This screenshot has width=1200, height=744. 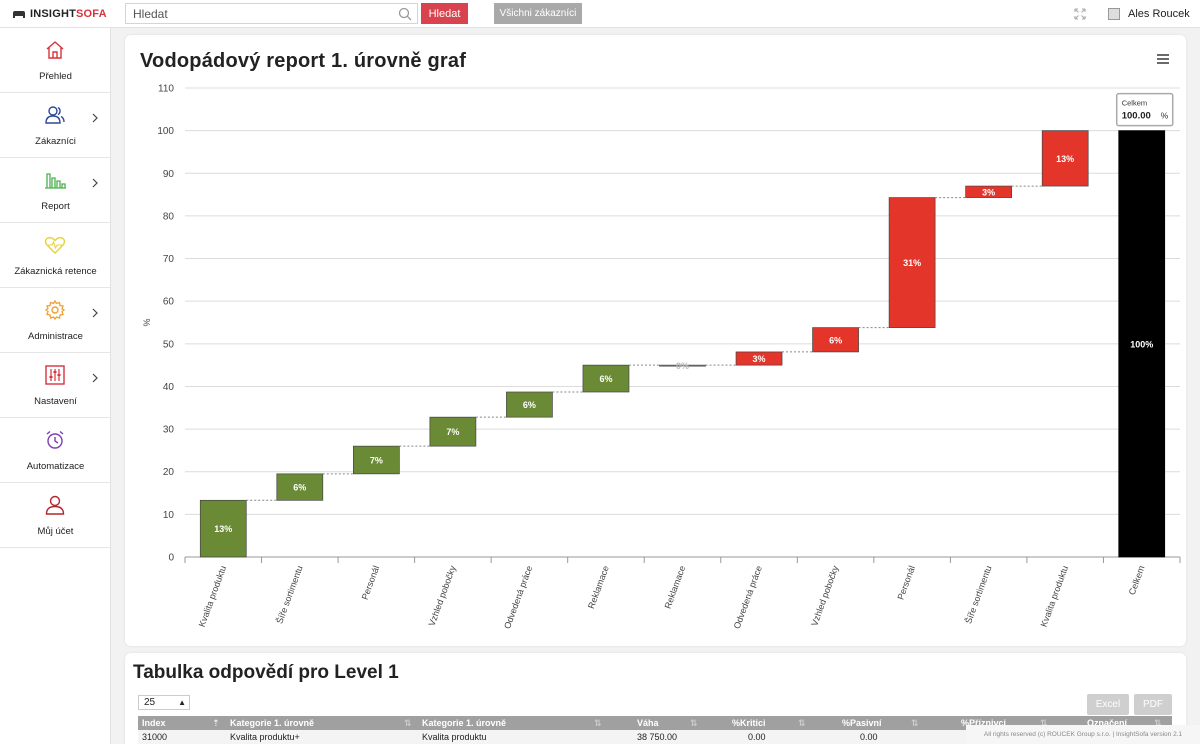 I want to click on y-tick-label: 70, so click(x=169, y=259).